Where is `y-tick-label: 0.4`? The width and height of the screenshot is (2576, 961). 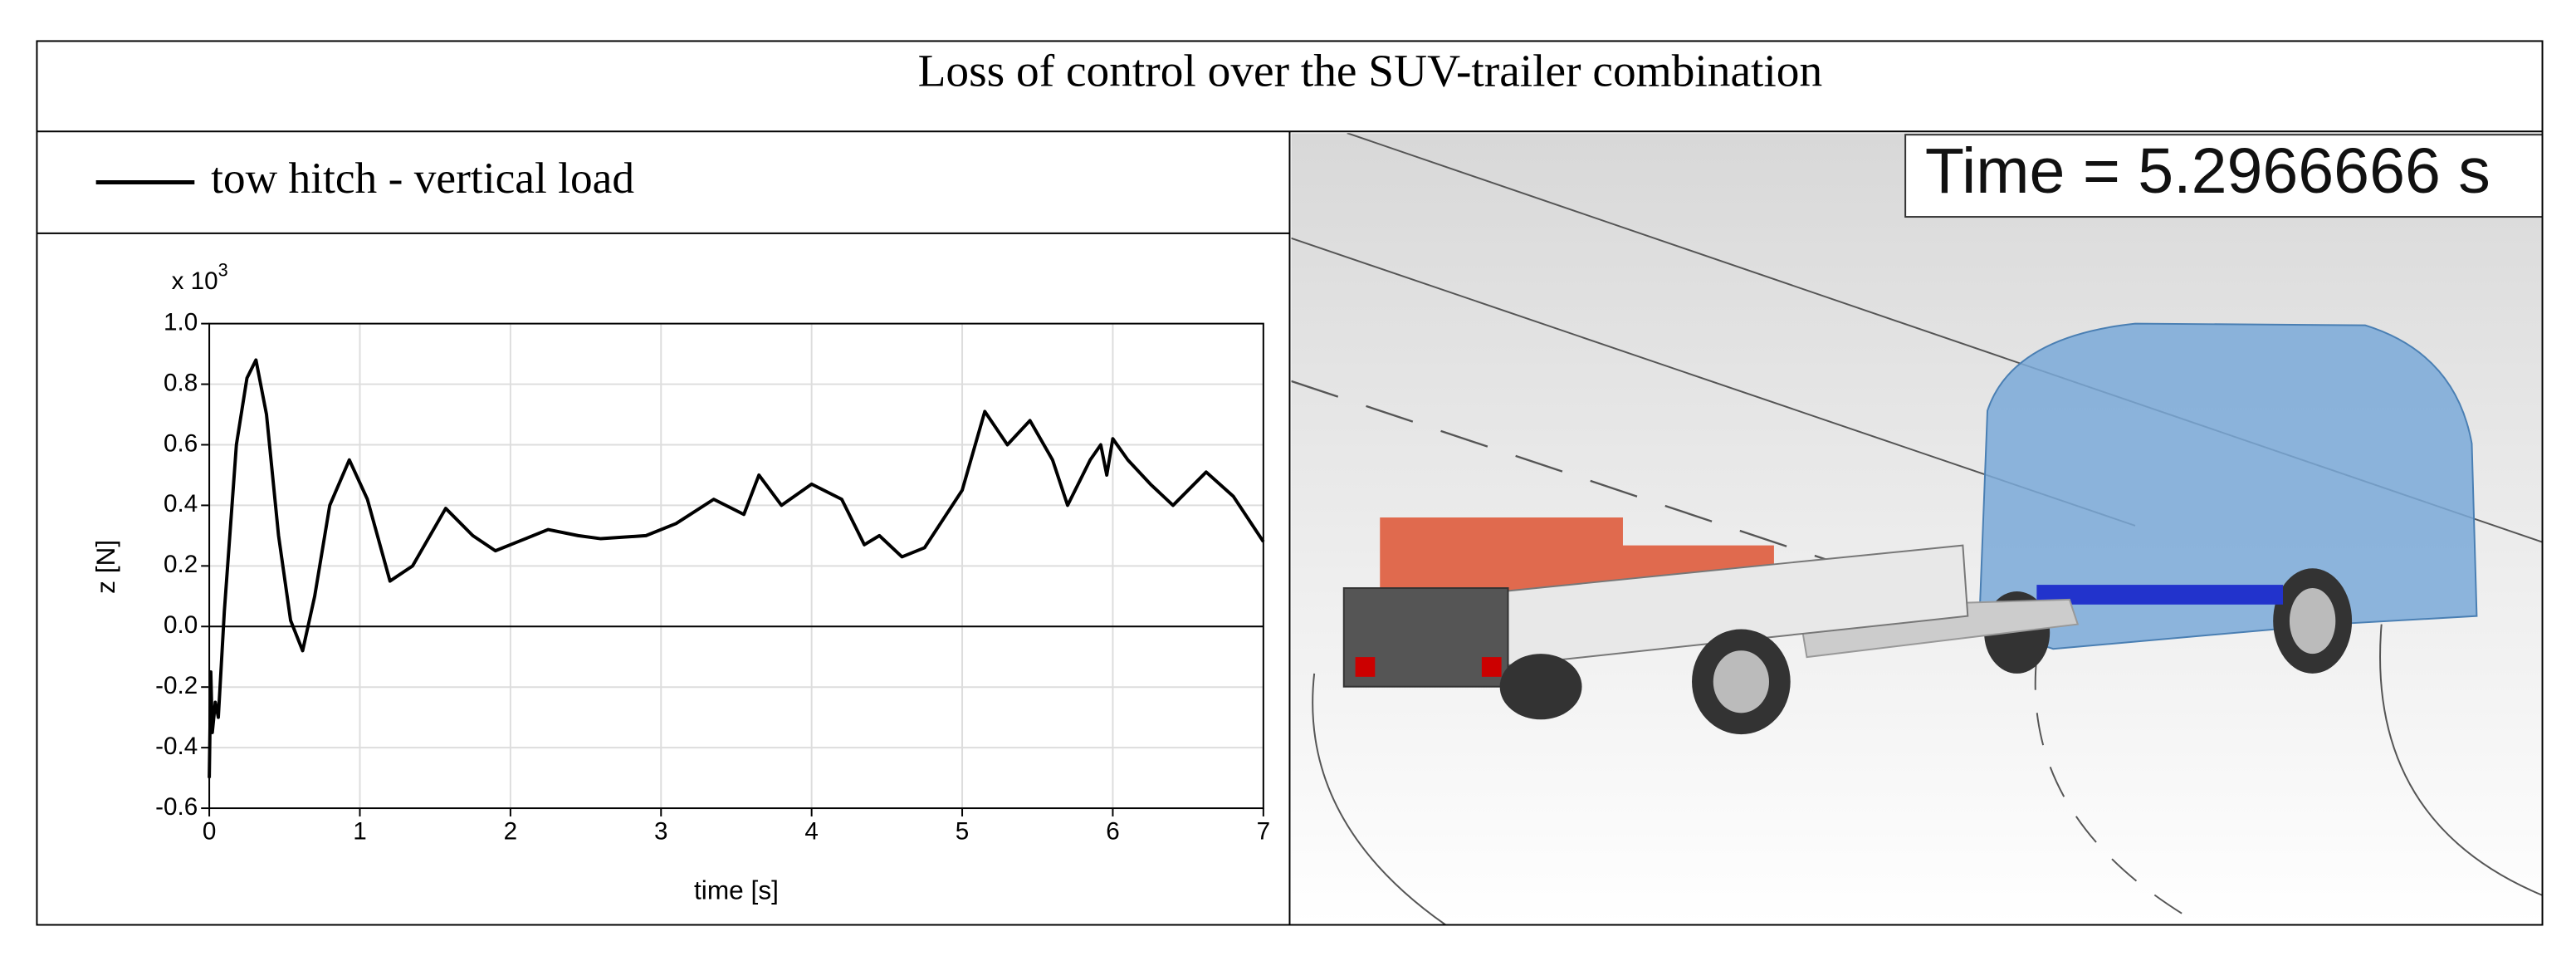 y-tick-label: 0.4 is located at coordinates (181, 504).